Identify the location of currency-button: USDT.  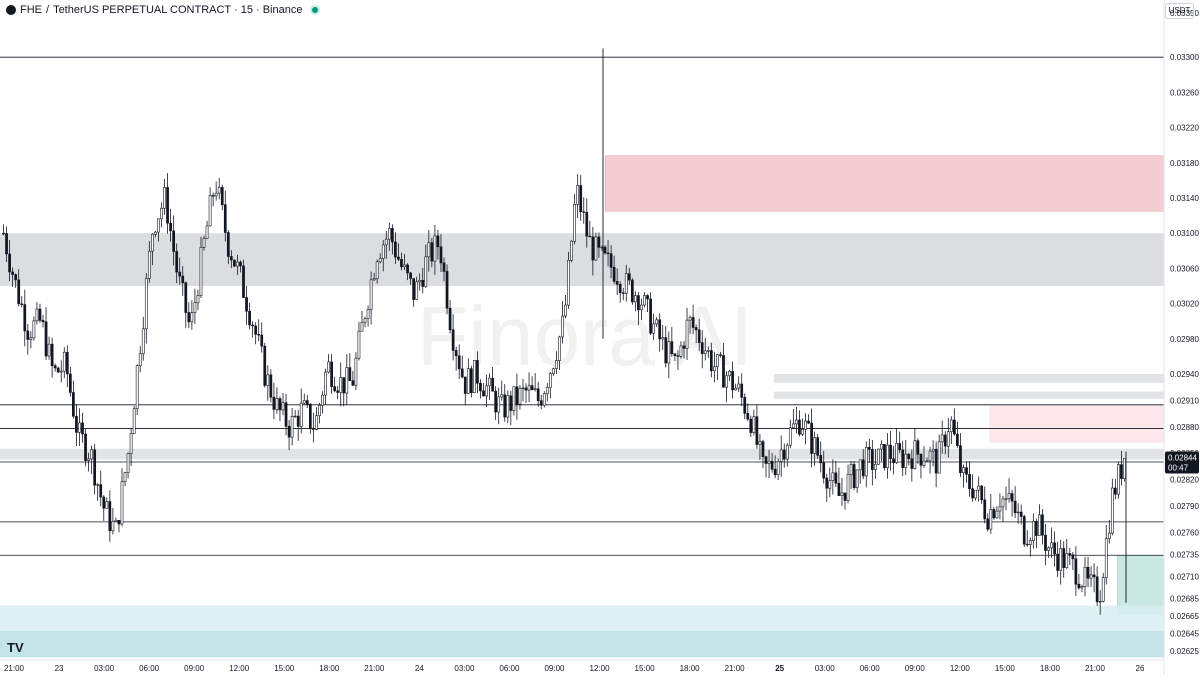
(1179, 11).